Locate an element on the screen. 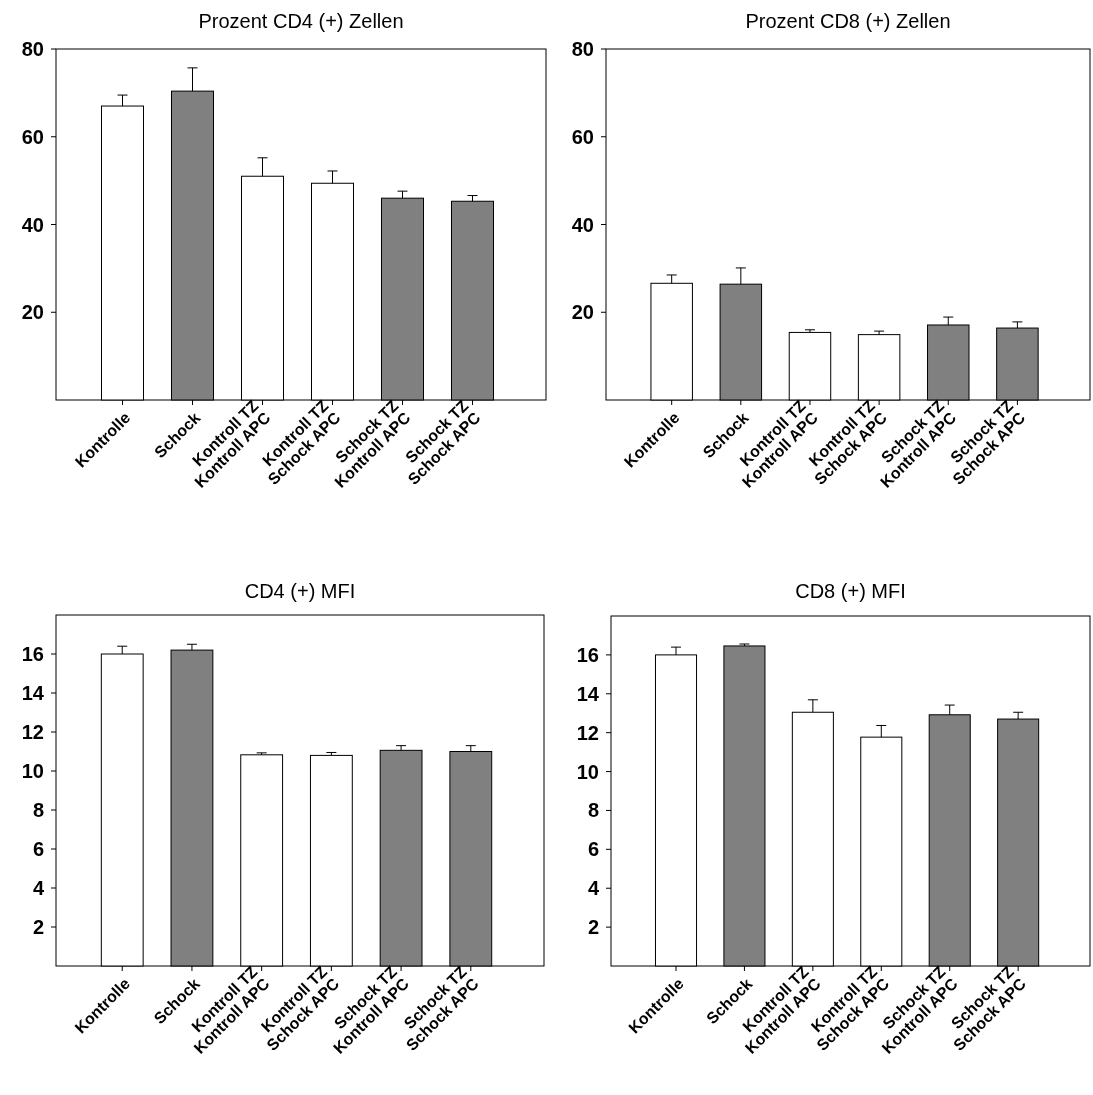 This screenshot has height=1095, width=1093. chart-title: Prozent CD4 (+) Zellen is located at coordinates (301, 21).